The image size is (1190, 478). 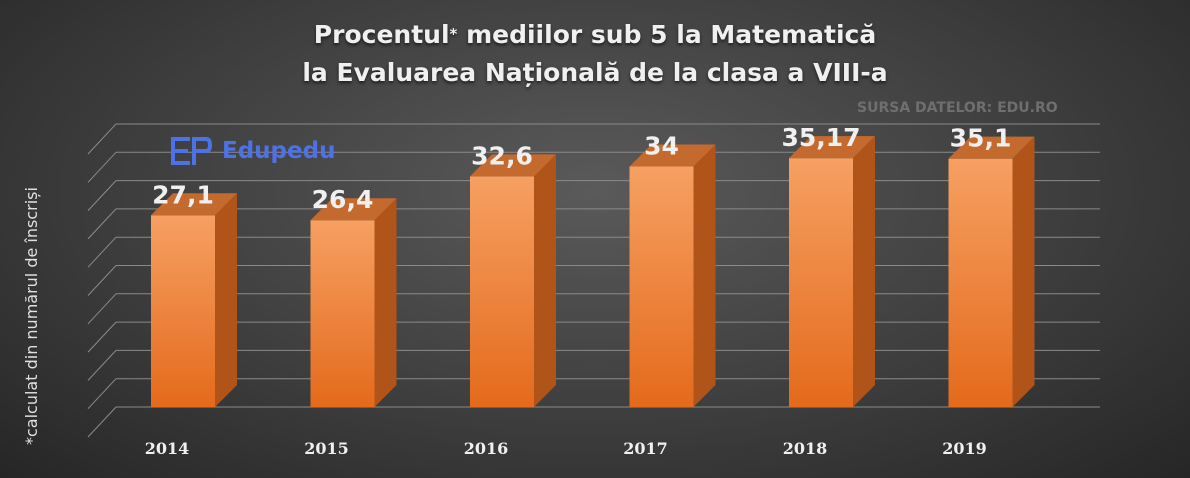 I want to click on chart-title-line-1: Procentul* mediilor sub 5 la Matematică, so click(x=595, y=34).